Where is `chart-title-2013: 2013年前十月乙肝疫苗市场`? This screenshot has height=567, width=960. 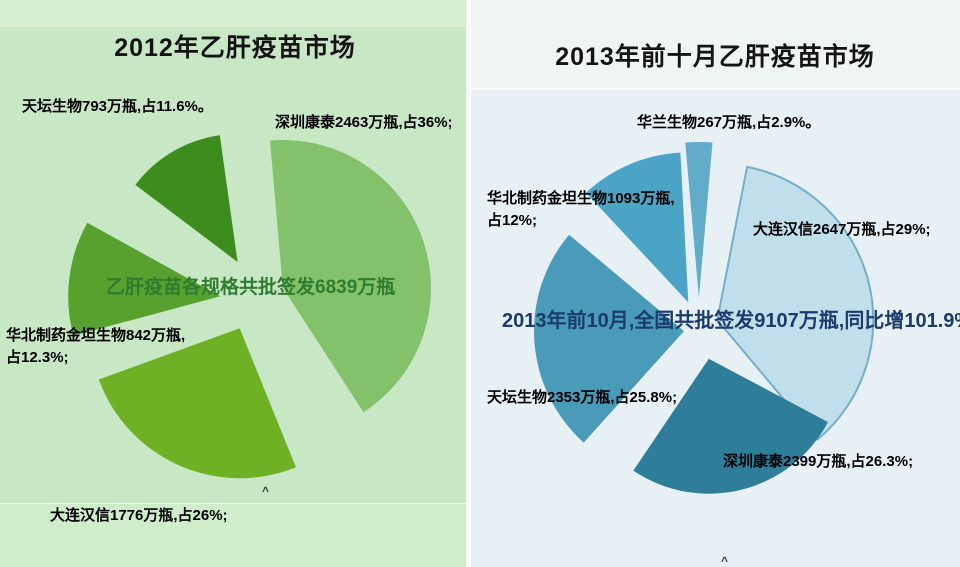
chart-title-2013: 2013年前十月乙肝疫苗市场 is located at coordinates (715, 57).